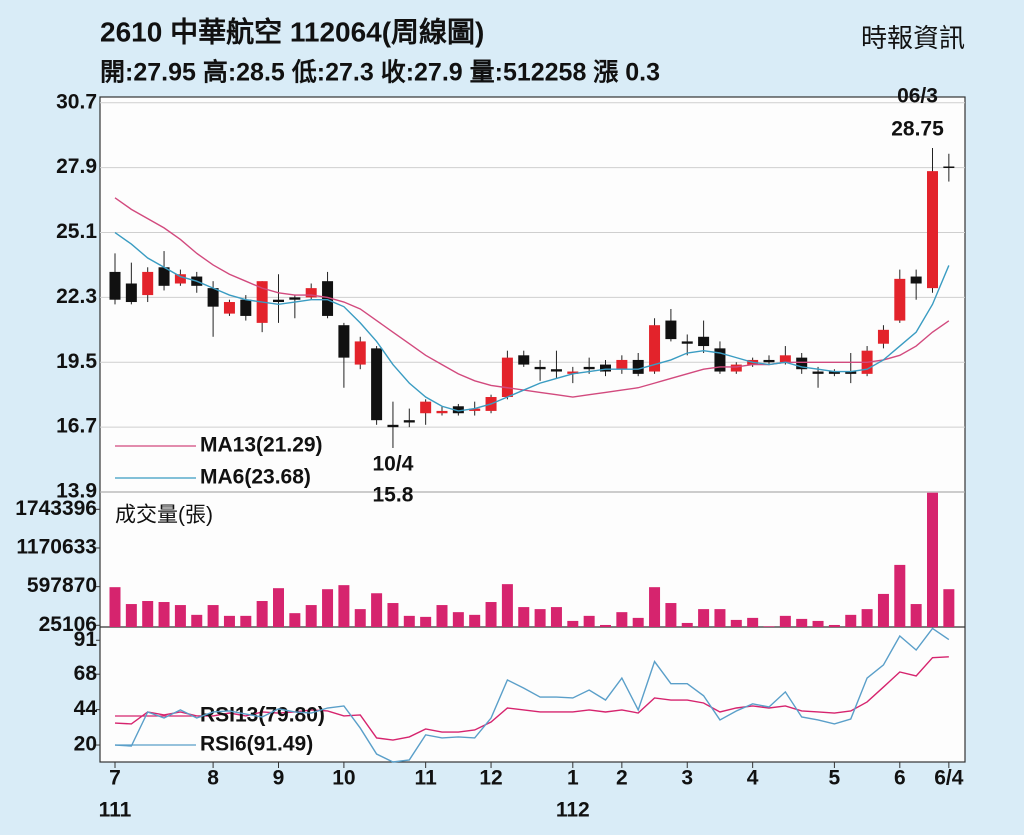 The height and width of the screenshot is (835, 1024). Describe the element at coordinates (426, 778) in the screenshot. I see `x-tick-label: 11` at that location.